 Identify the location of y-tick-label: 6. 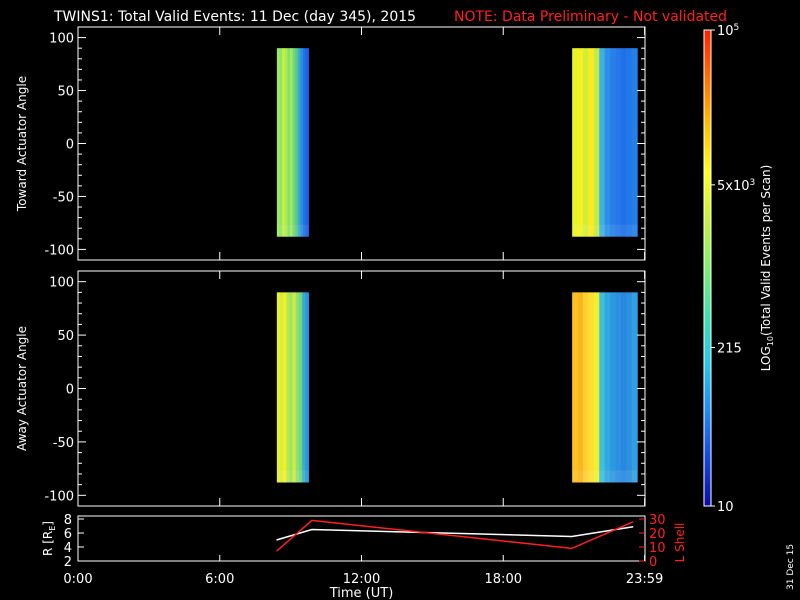
(68, 534).